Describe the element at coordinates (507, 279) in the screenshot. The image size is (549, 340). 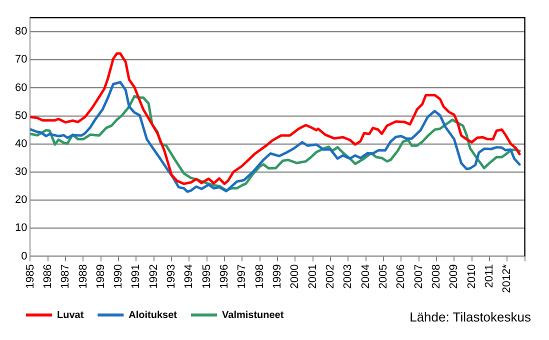
I see `x-tick-label: 2012*` at that location.